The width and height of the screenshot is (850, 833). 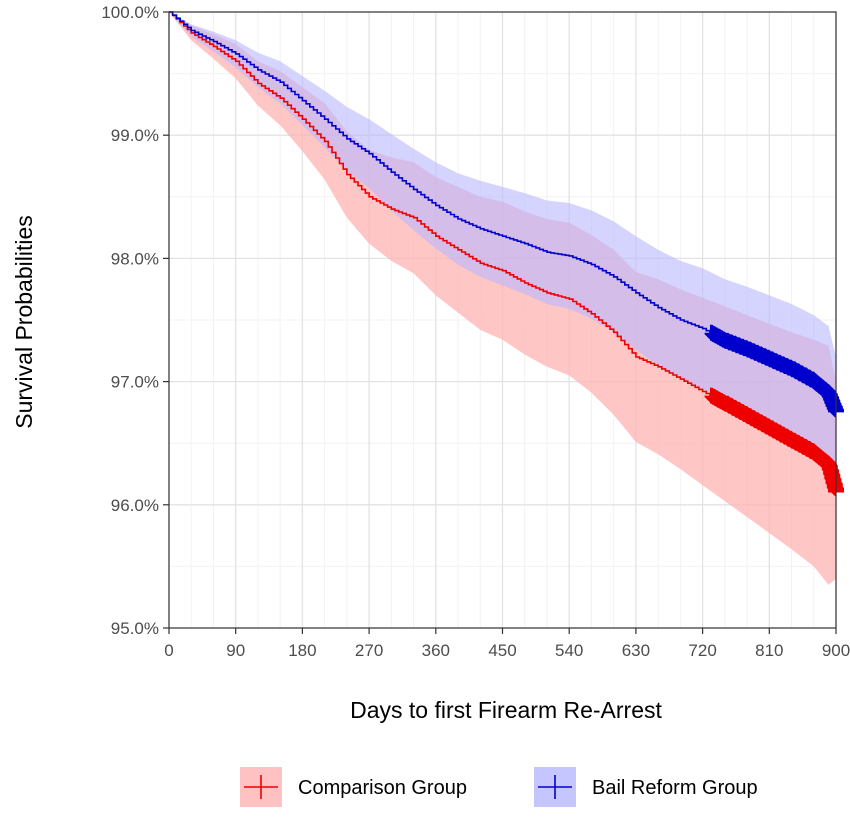 What do you see at coordinates (436, 650) in the screenshot?
I see `x-tick-label: 360` at bounding box center [436, 650].